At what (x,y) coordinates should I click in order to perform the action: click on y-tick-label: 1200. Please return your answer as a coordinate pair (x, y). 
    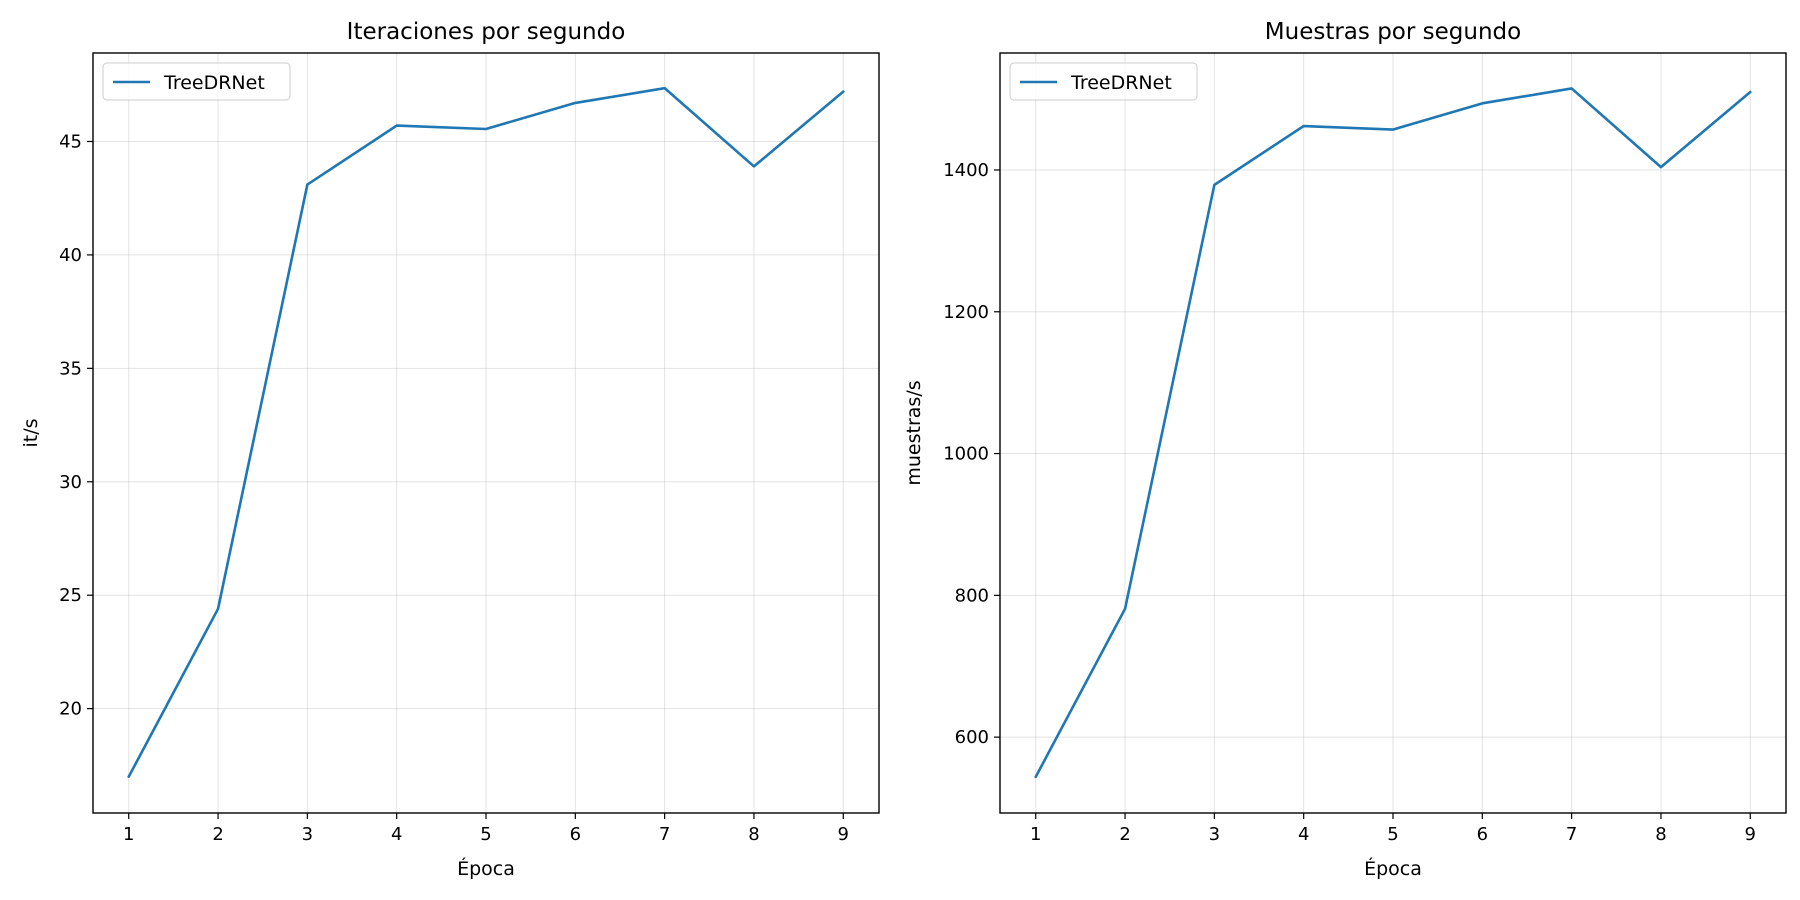
    Looking at the image, I should click on (966, 312).